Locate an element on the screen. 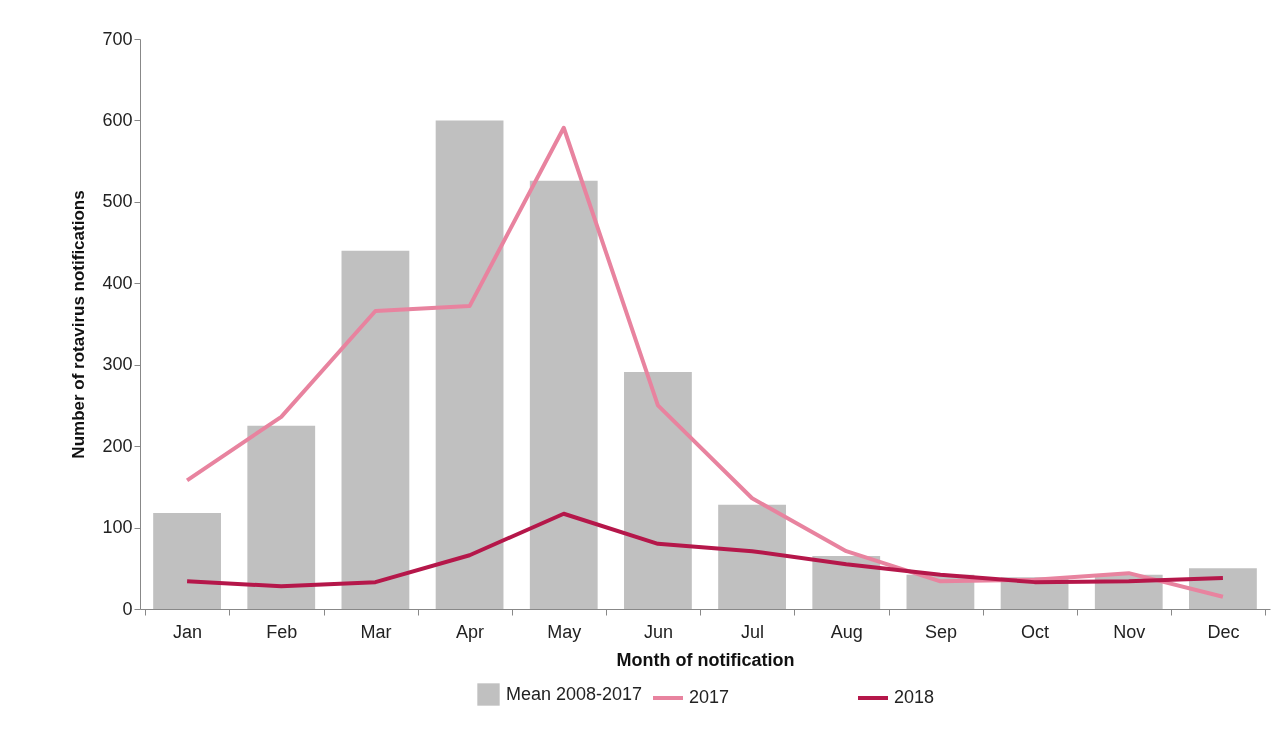 The image size is (1285, 731). line-series is located at coordinates (705, 550).